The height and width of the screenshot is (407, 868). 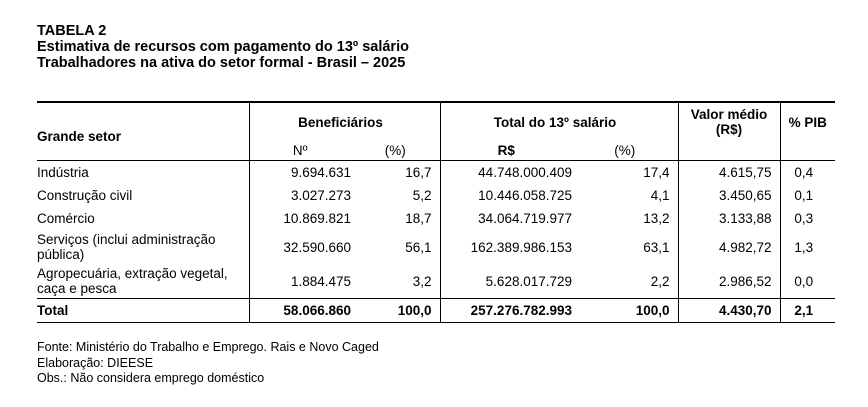 I want to click on cell: 16,7, so click(x=400, y=172).